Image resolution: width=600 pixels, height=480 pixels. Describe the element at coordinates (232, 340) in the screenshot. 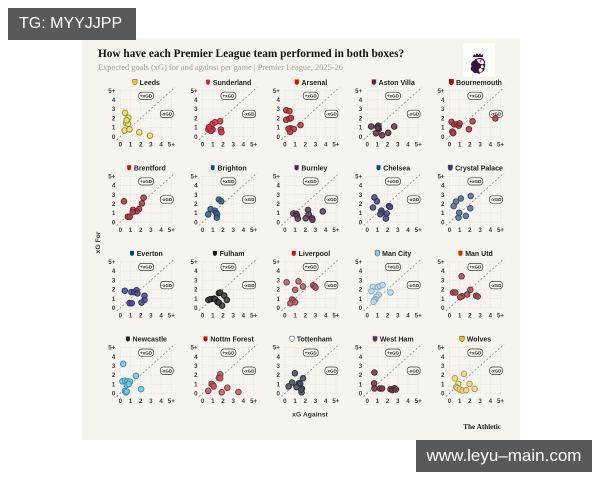

I see `svg-text: Nottm Forest` at that location.